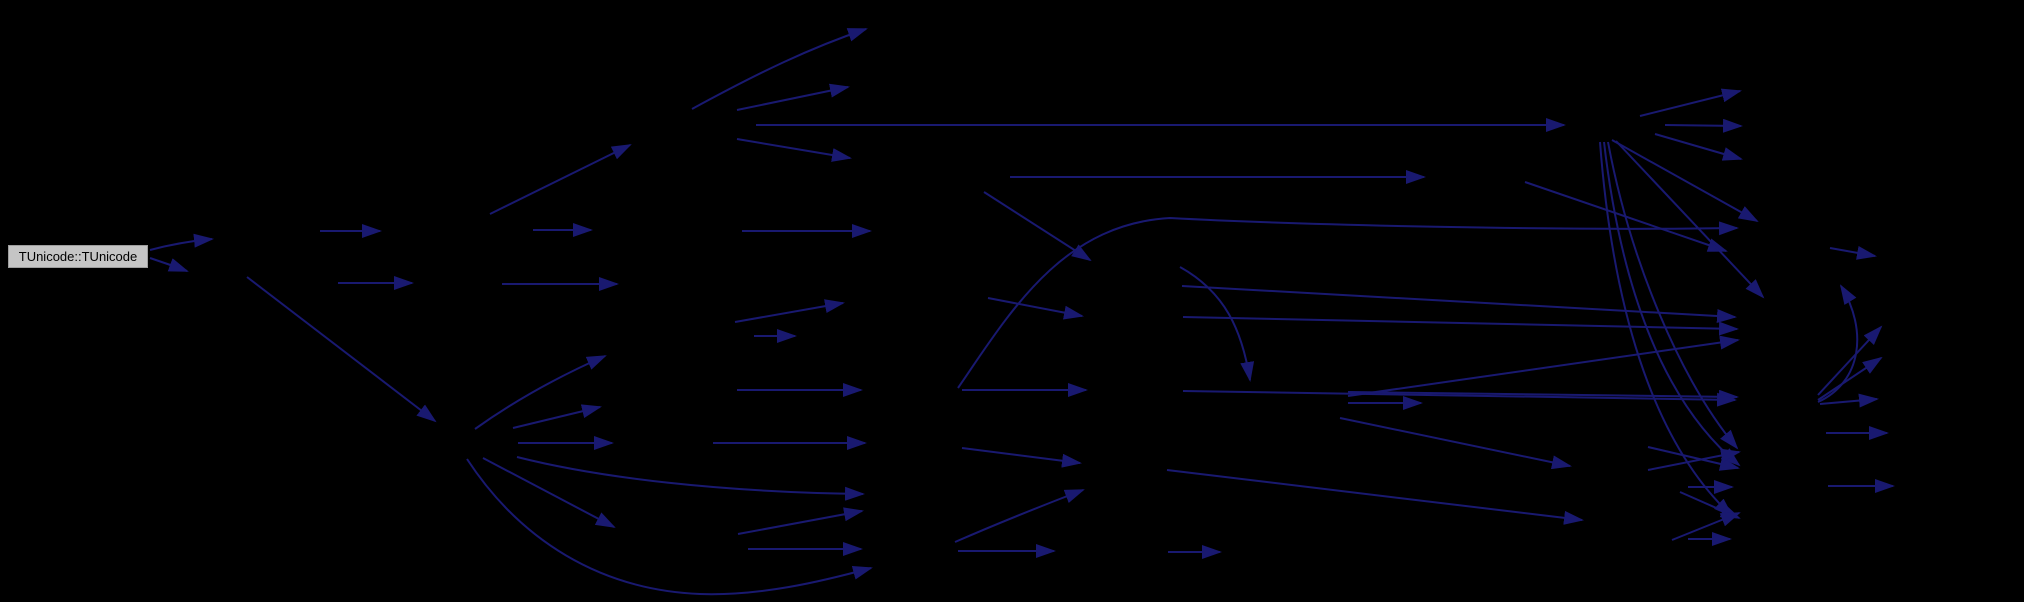 This screenshot has height=602, width=2024. What do you see at coordinates (1455, 443) in the screenshot?
I see `graph-edge-r2-down-diag` at bounding box center [1455, 443].